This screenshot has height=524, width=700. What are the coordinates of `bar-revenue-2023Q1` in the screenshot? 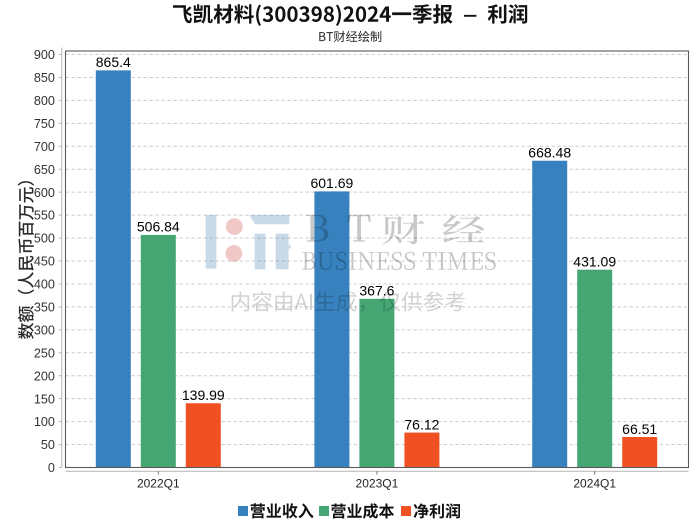 It's located at (332, 329).